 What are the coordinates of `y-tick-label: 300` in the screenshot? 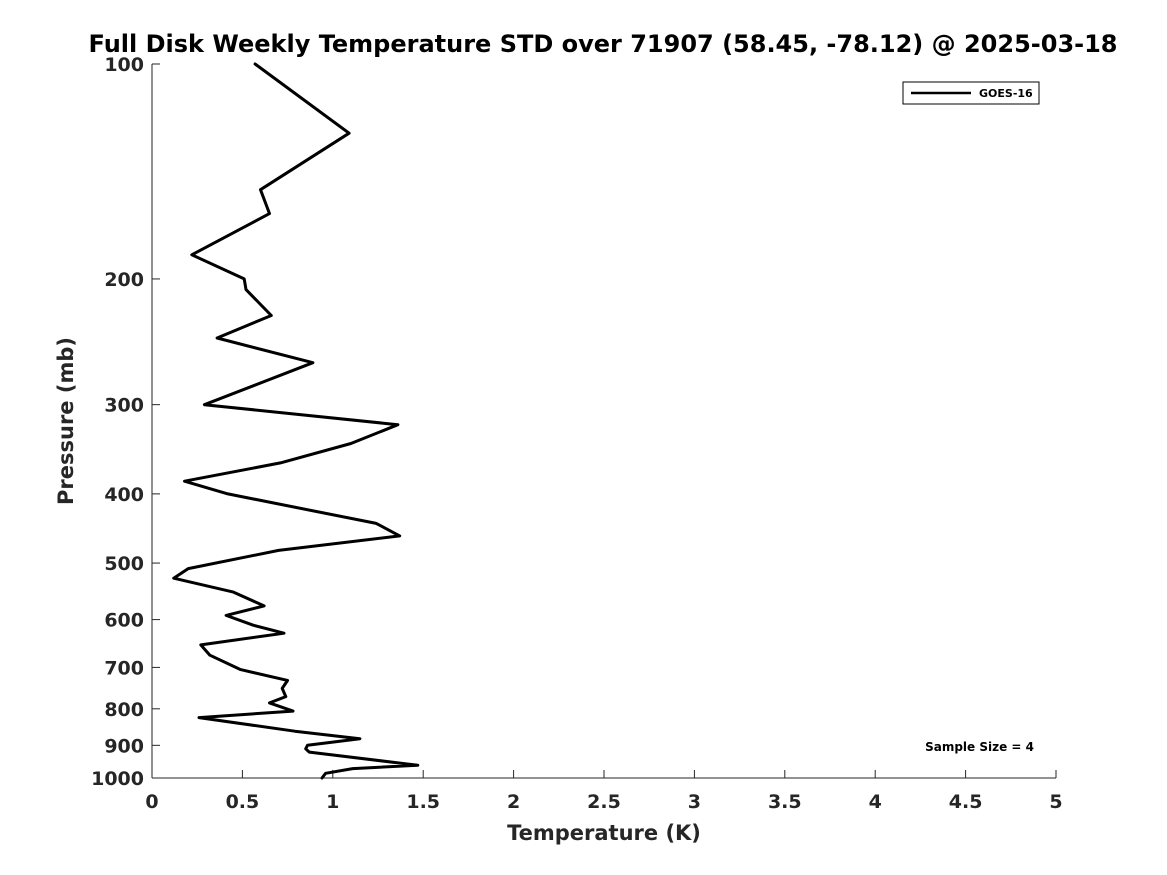 It's located at (124, 406).